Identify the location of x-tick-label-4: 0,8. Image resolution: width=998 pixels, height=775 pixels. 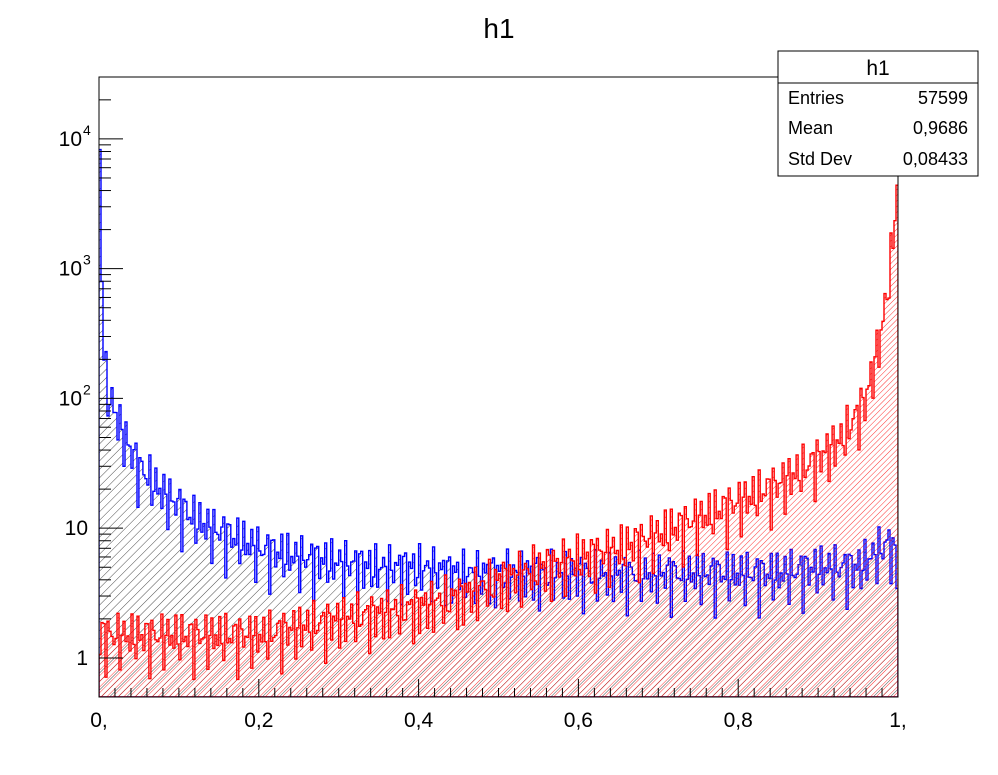
(738, 720).